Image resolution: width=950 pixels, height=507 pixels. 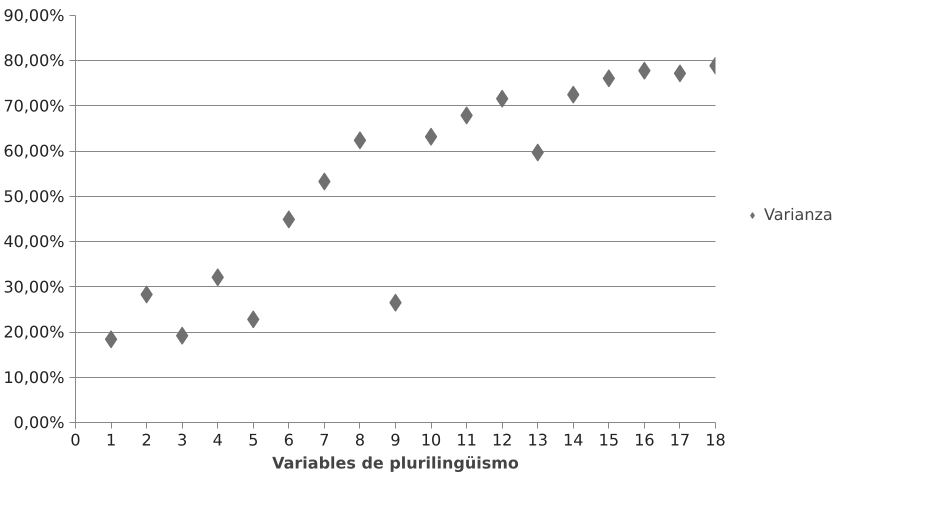 I want to click on y-tick-label: 0,00%, so click(x=39, y=422).